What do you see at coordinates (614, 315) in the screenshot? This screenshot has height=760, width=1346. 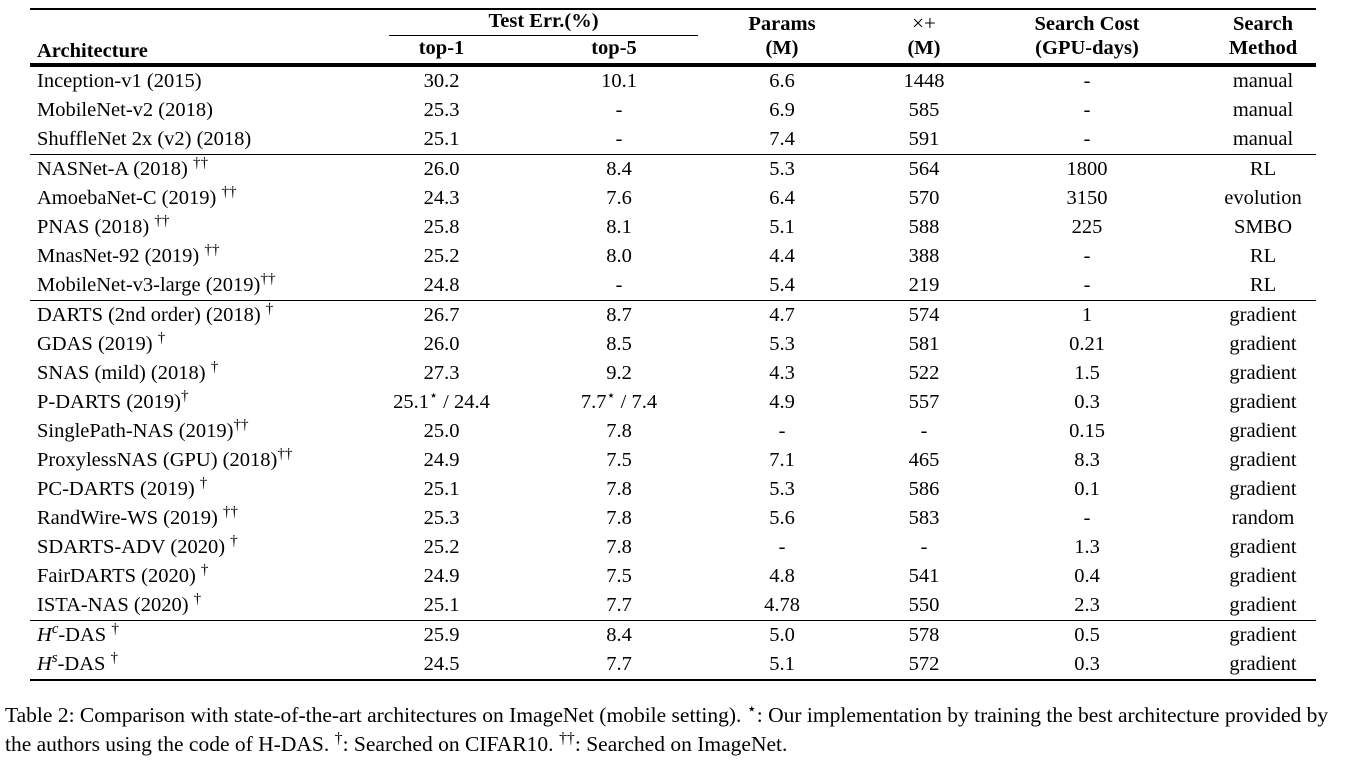 I see `cell-top5: 8.7` at bounding box center [614, 315].